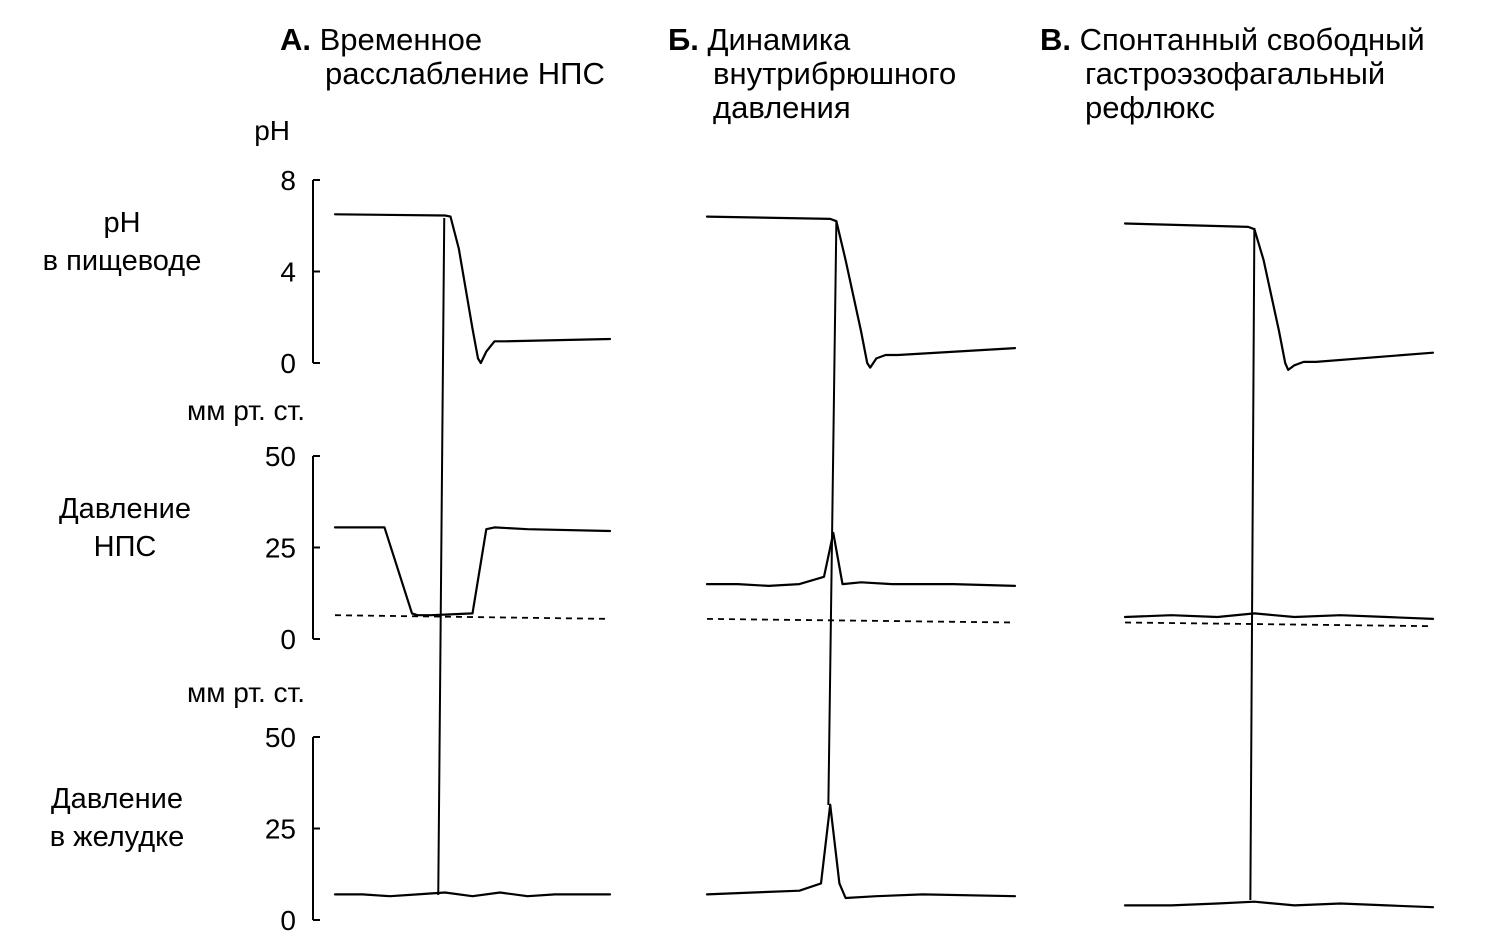  What do you see at coordinates (441, 556) in the screenshot?
I see `event-line-panel1` at bounding box center [441, 556].